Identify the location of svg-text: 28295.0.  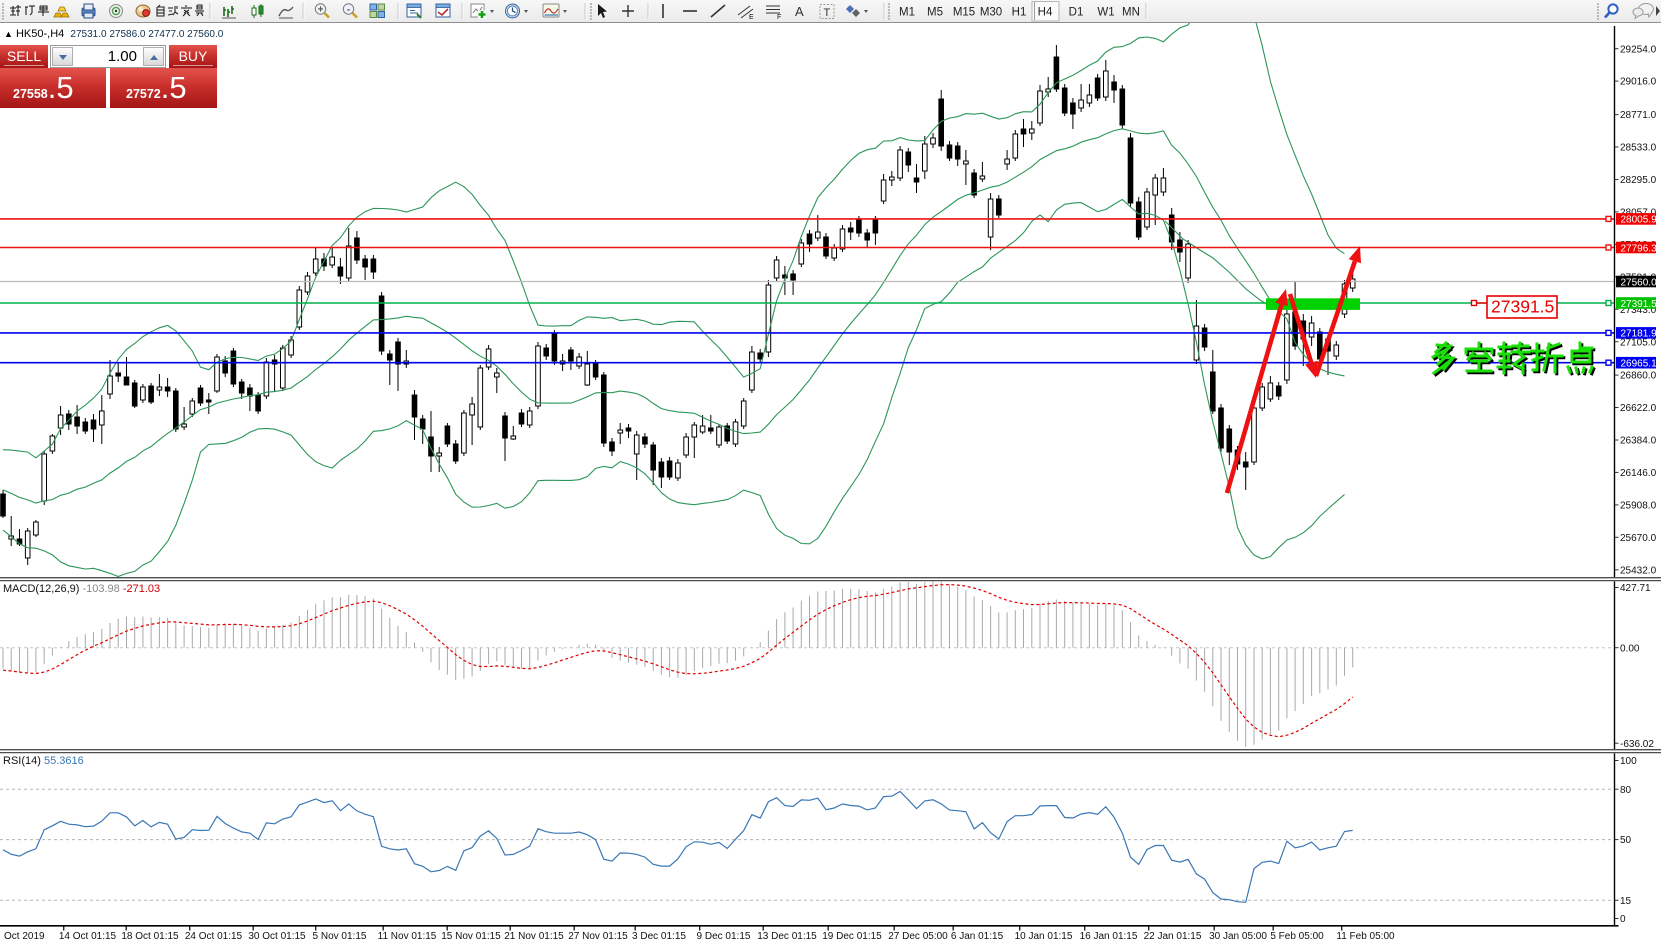
(1638, 180).